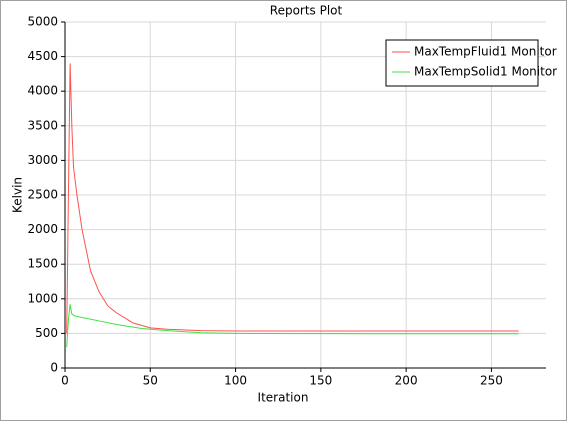 Image resolution: width=567 pixels, height=425 pixels. Describe the element at coordinates (42, 229) in the screenshot. I see `y-tick-label: 2000` at that location.